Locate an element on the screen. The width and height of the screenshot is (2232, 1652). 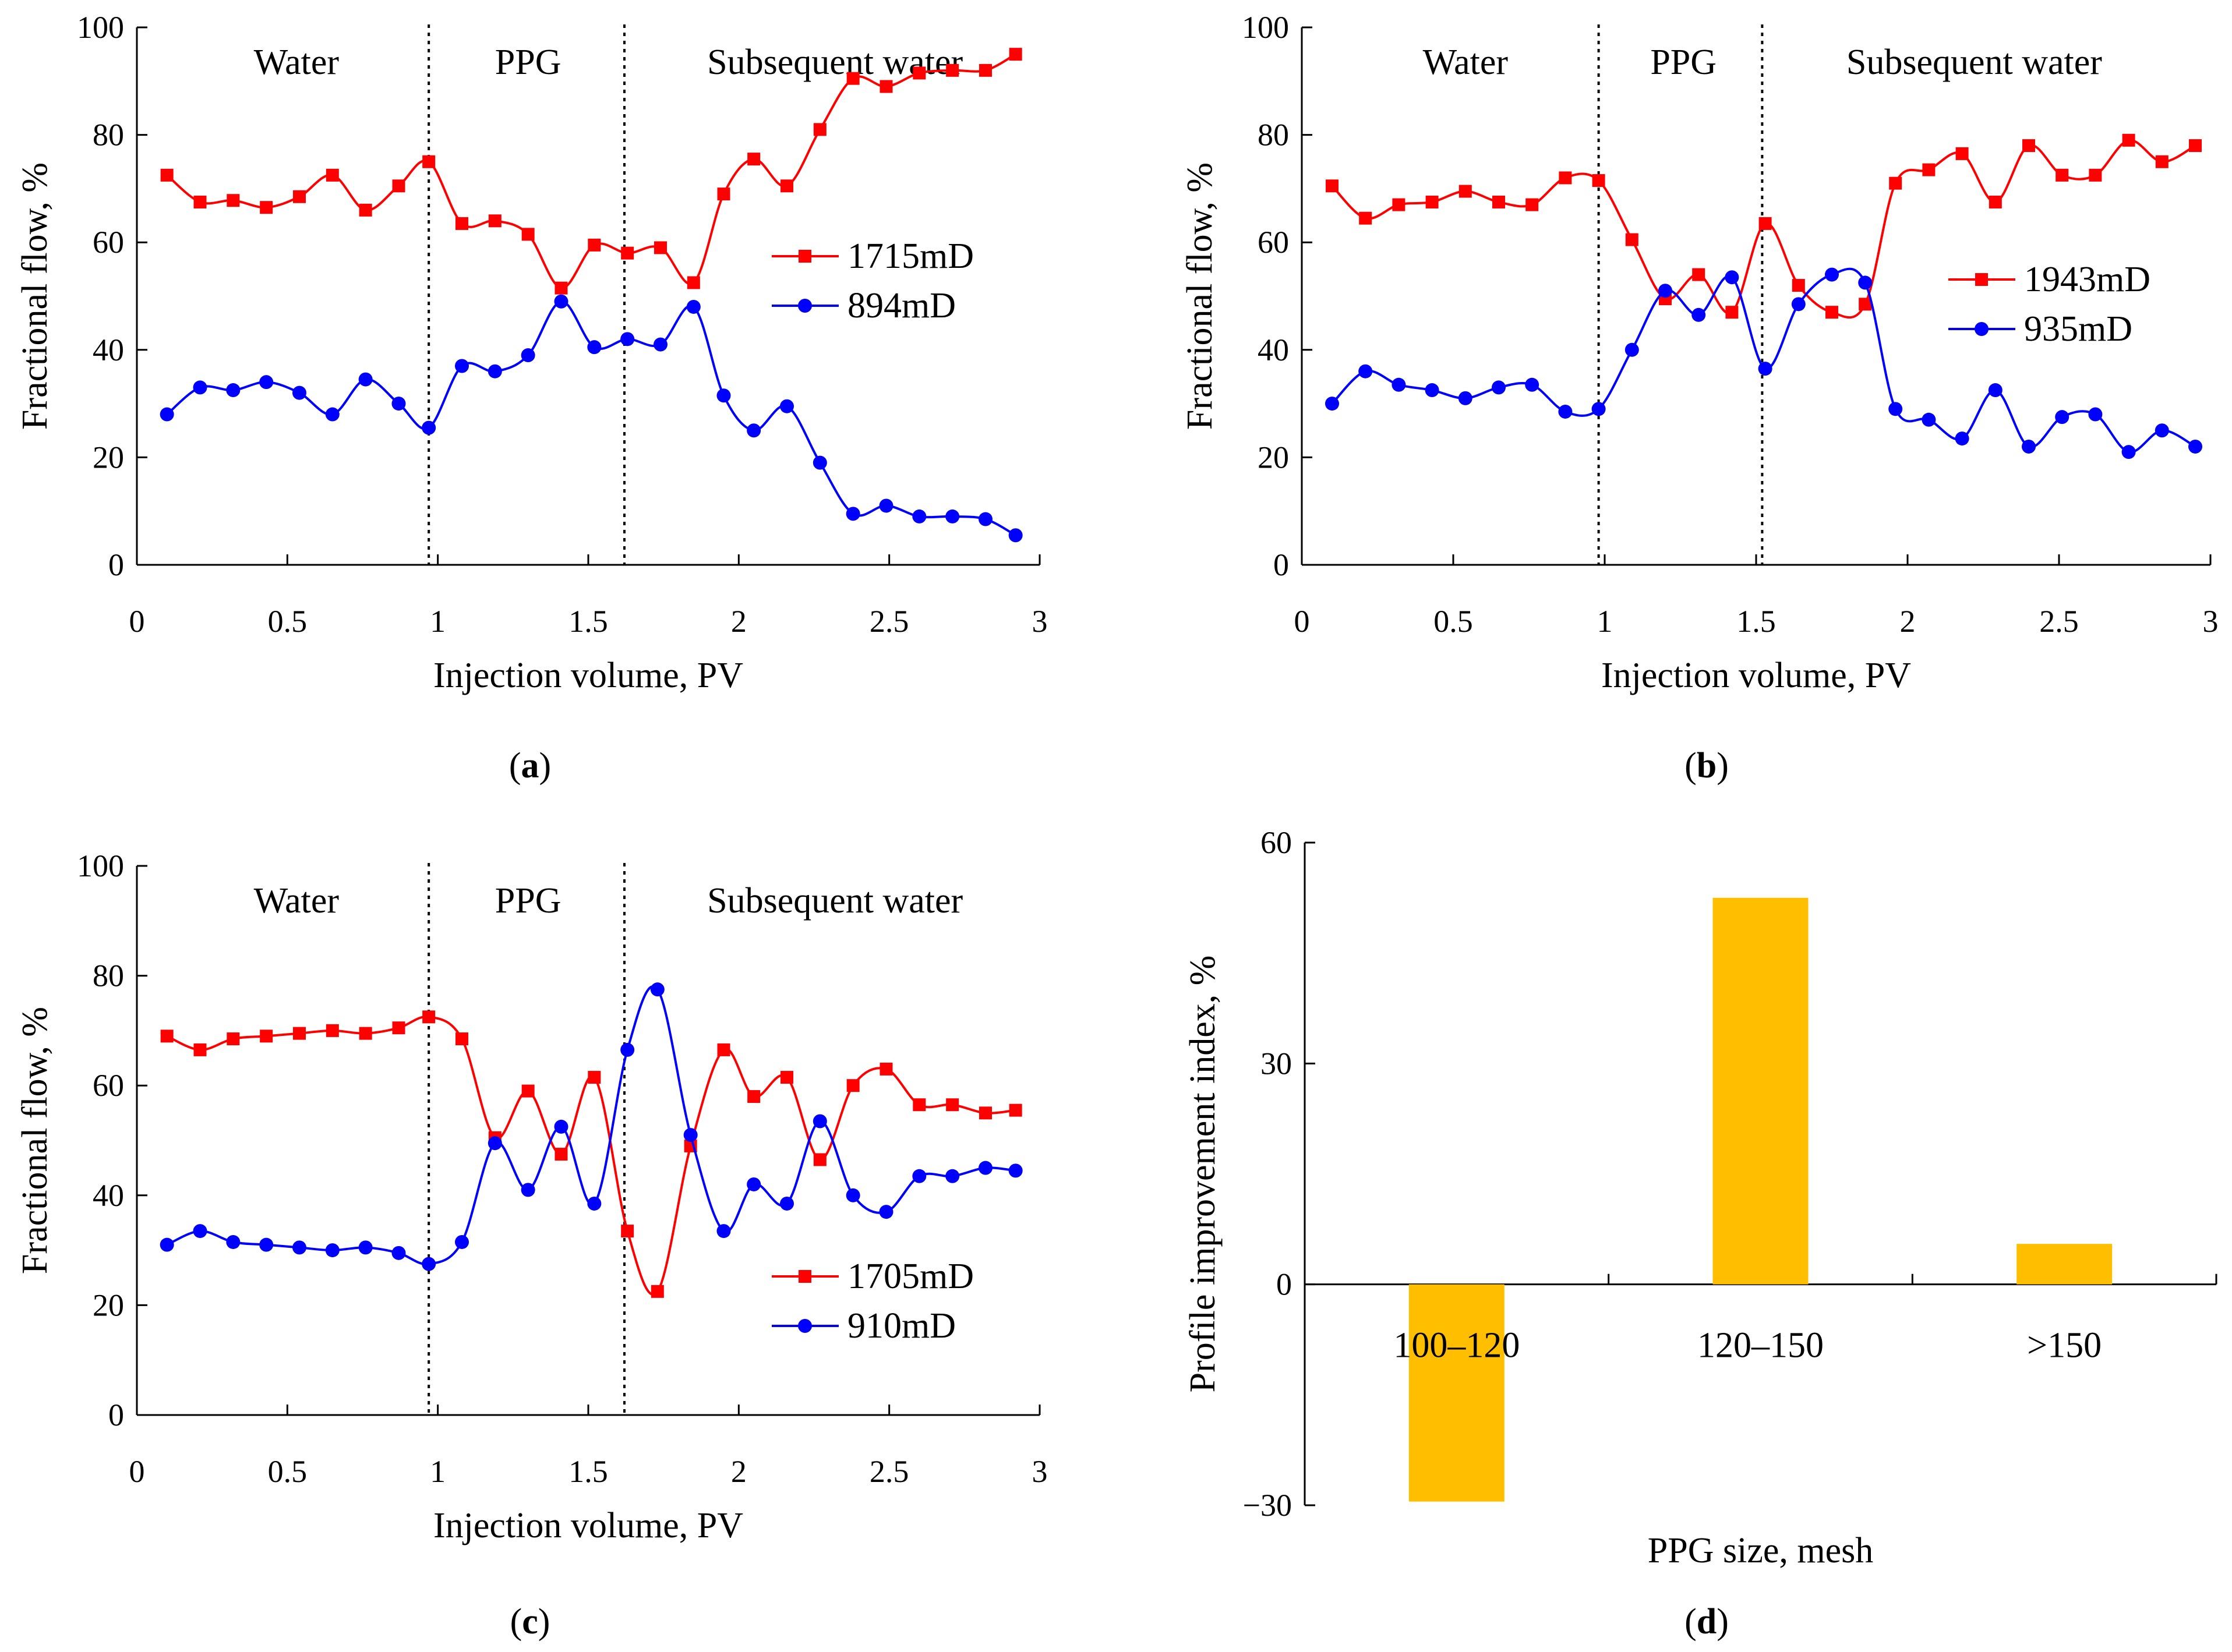
y-axis-title: Profile improvement index, % is located at coordinates (1203, 1174).